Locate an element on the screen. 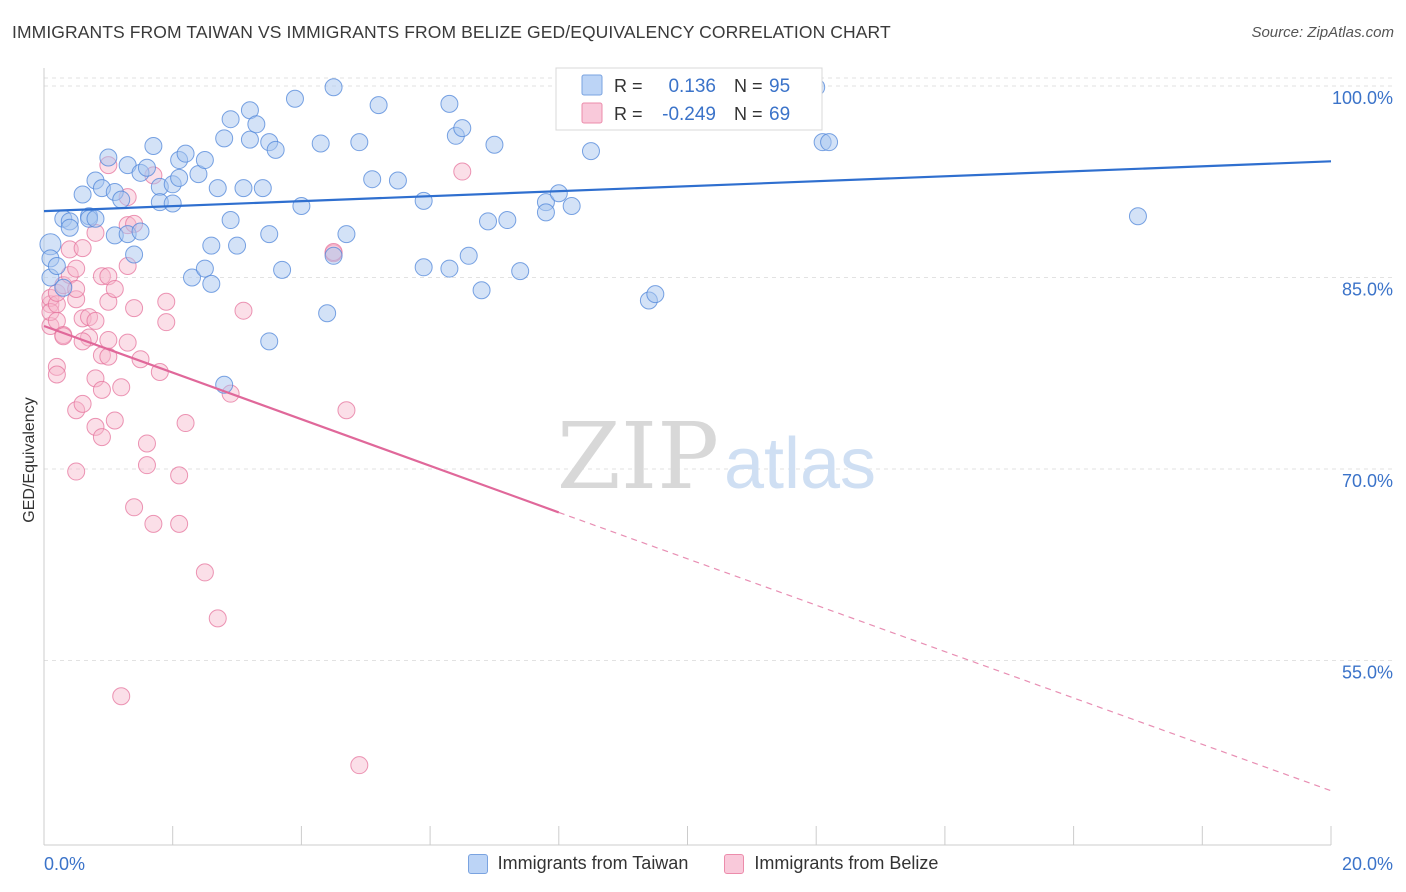 This screenshot has width=1406, height=892. watermark: ZIP atlas is located at coordinates (716, 456).